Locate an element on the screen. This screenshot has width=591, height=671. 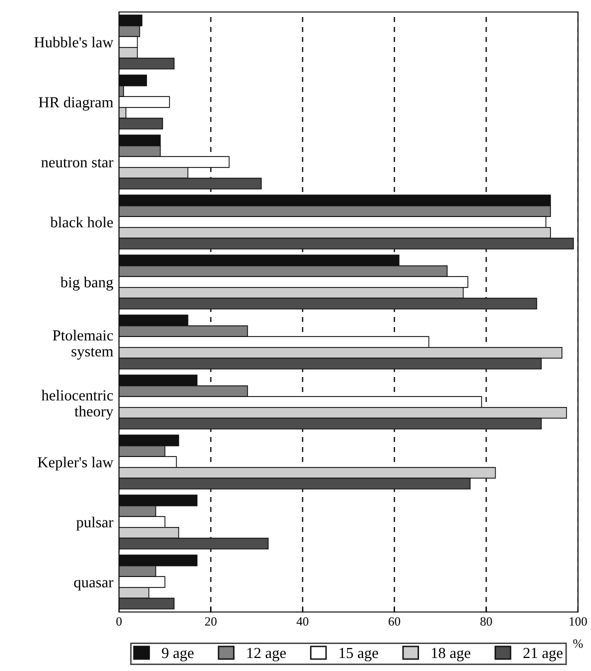
y-tick-label: neutron star is located at coordinates (77, 163).